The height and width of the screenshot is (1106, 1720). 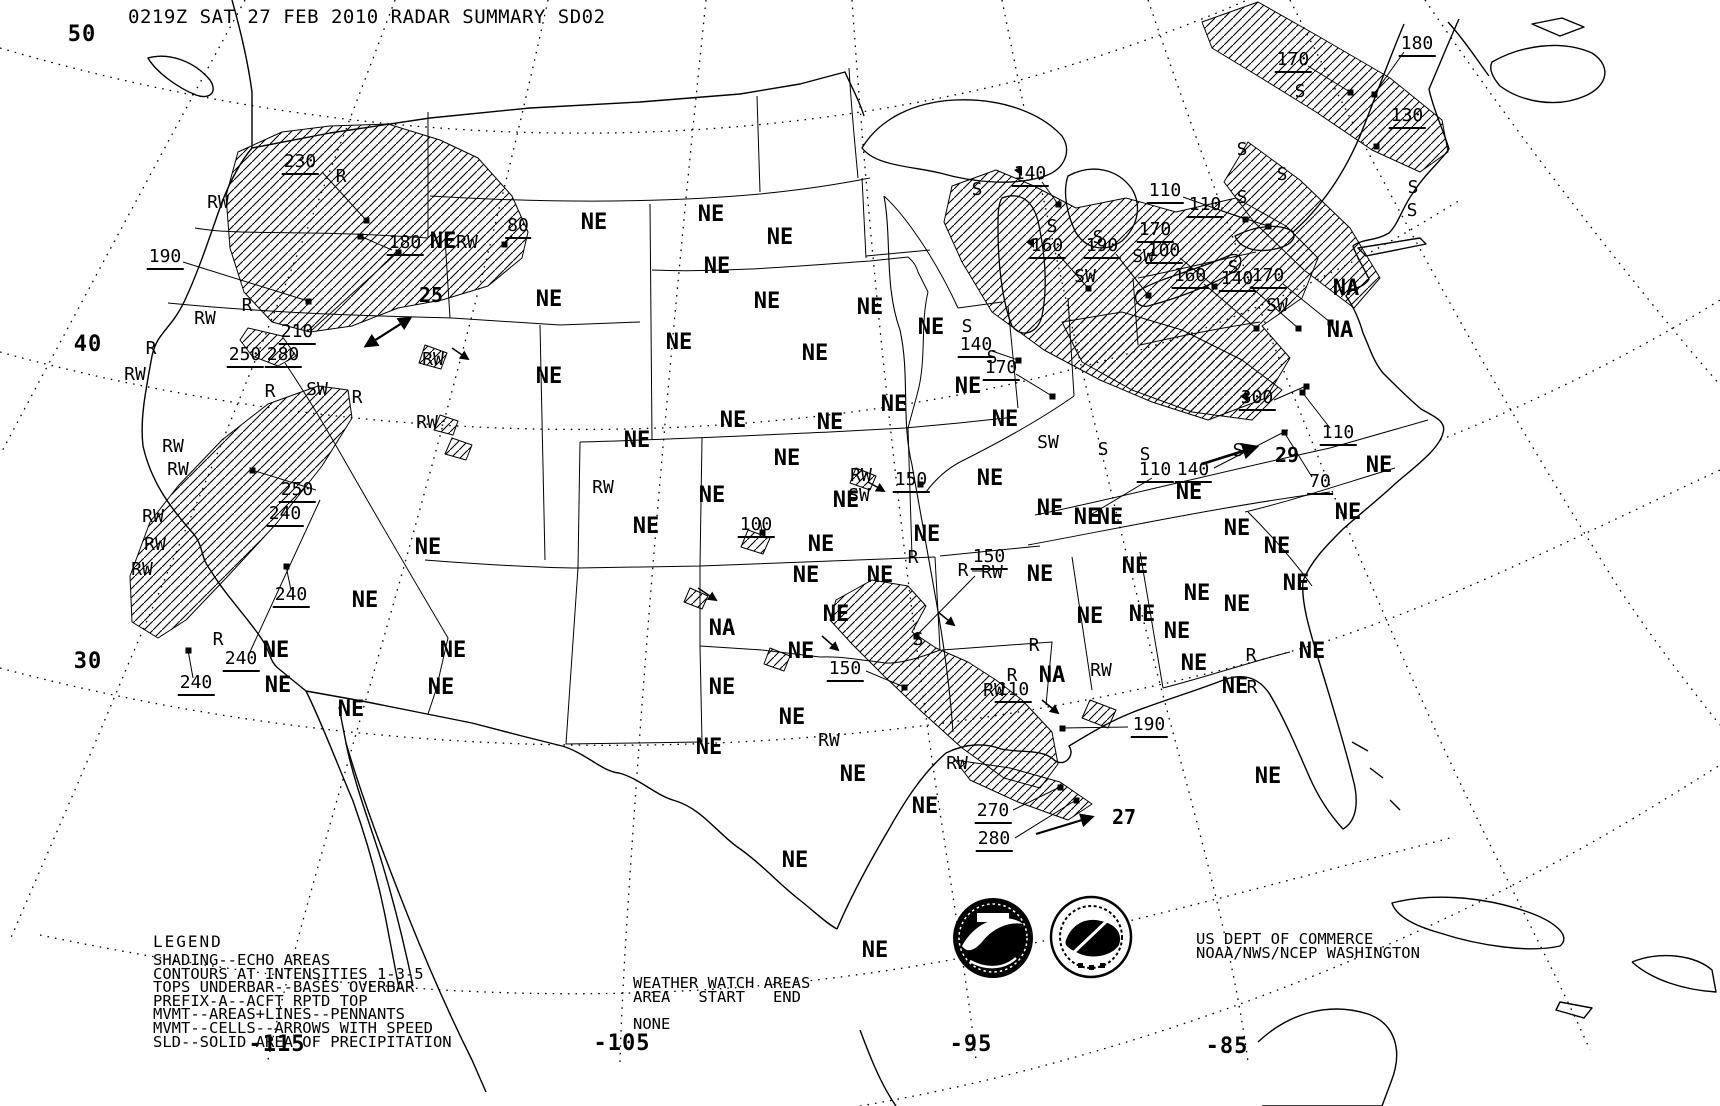 What do you see at coordinates (993, 938) in the screenshot?
I see `noaa-logo` at bounding box center [993, 938].